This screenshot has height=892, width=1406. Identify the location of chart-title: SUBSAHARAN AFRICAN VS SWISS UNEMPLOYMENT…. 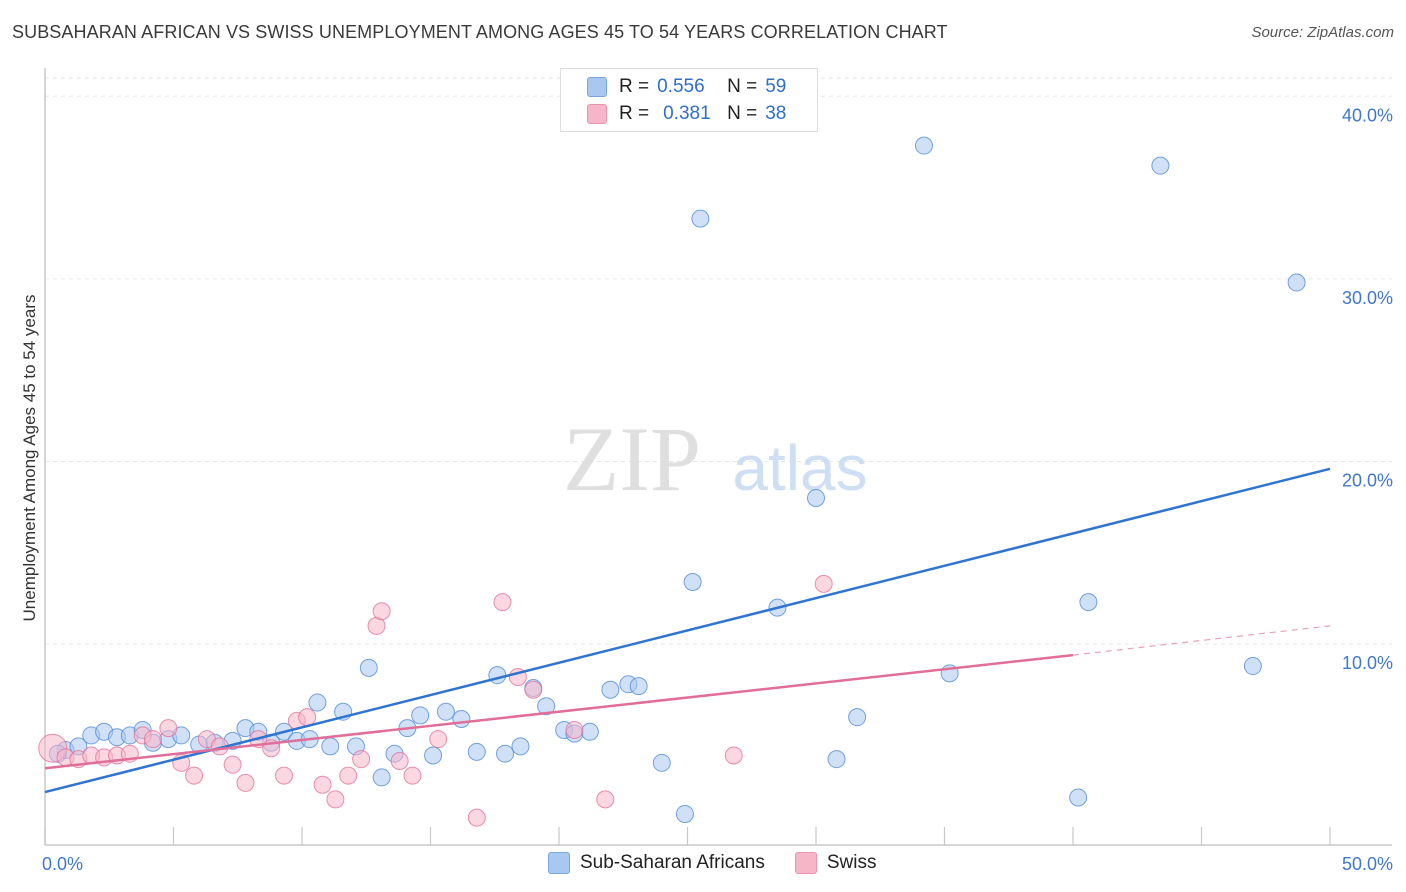
(480, 32).